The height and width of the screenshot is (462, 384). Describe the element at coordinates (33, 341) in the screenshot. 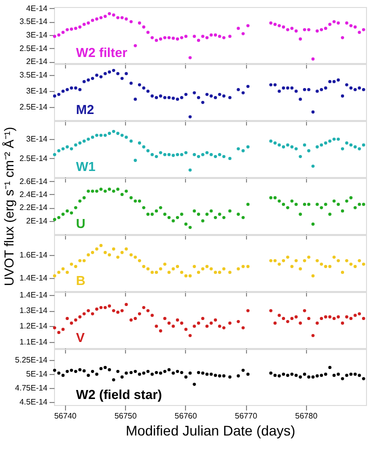

I see `y-tick-label: 1.1E-14` at that location.